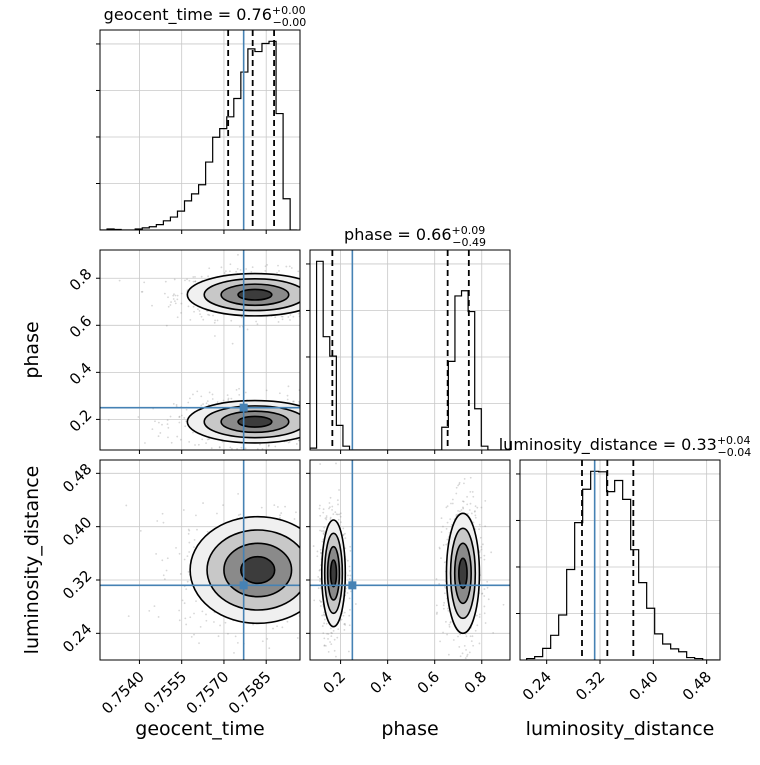 The height and width of the screenshot is (765, 760). I want to click on scatter-panel-geocent-time-luminosity-distance, so click(208, 561).